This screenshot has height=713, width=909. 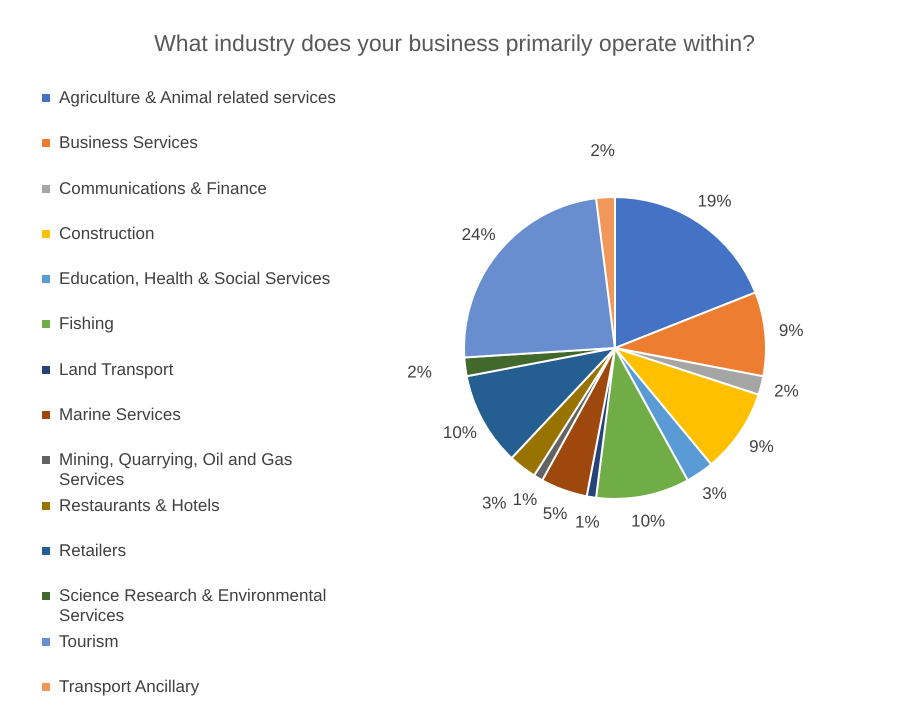 I want to click on legend-label: Business Services, so click(x=128, y=143).